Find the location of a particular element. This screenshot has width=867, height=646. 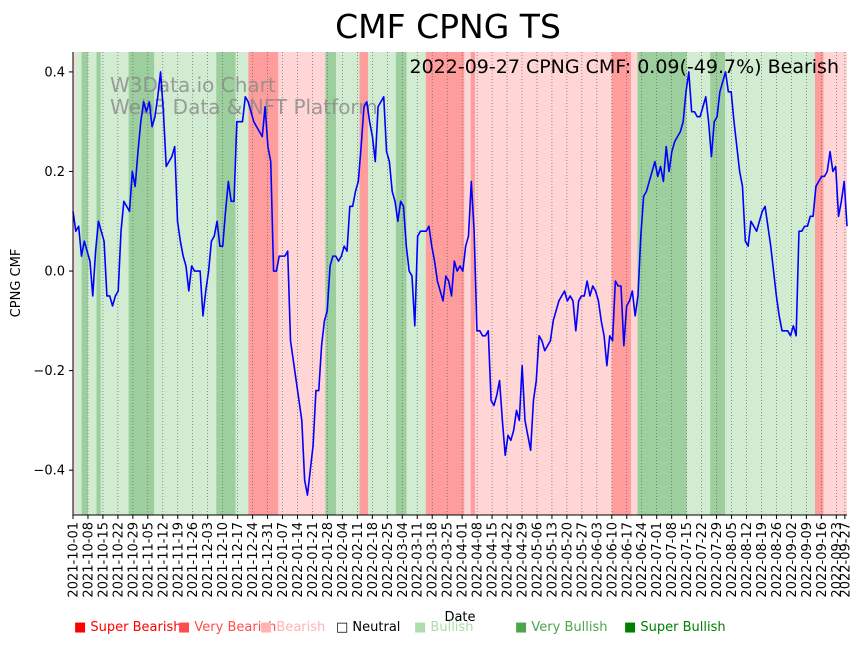

x-tick-label: 2021-10-29 is located at coordinates (133, 560).